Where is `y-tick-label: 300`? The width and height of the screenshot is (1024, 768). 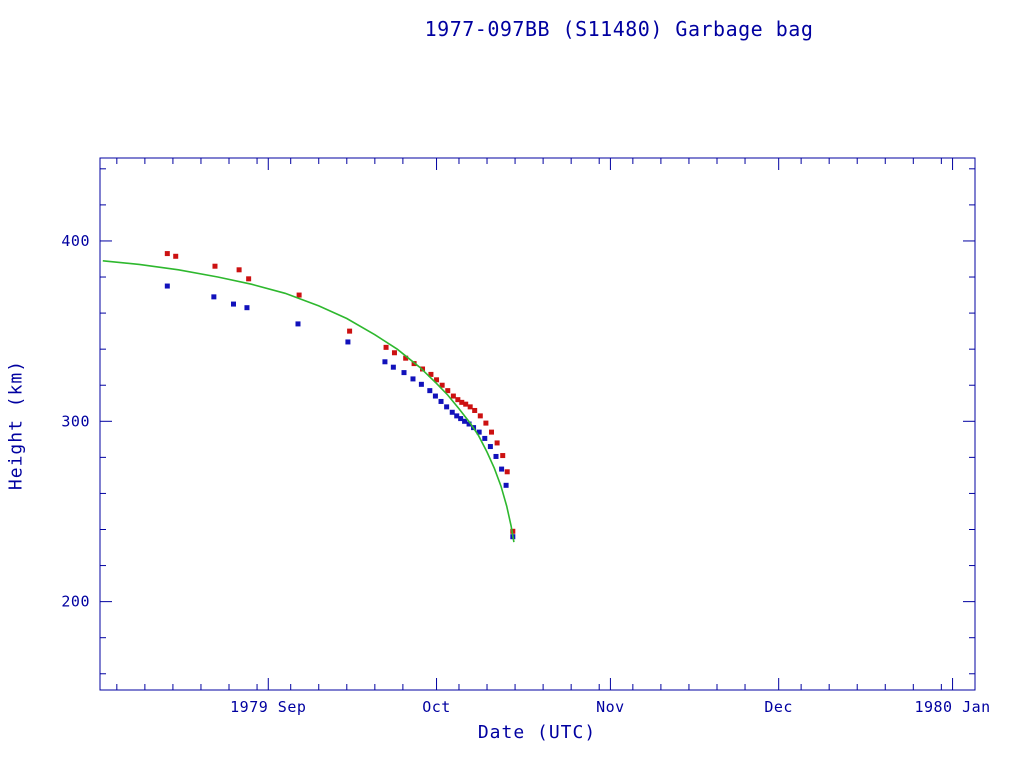
y-tick-label: 300 is located at coordinates (75, 421).